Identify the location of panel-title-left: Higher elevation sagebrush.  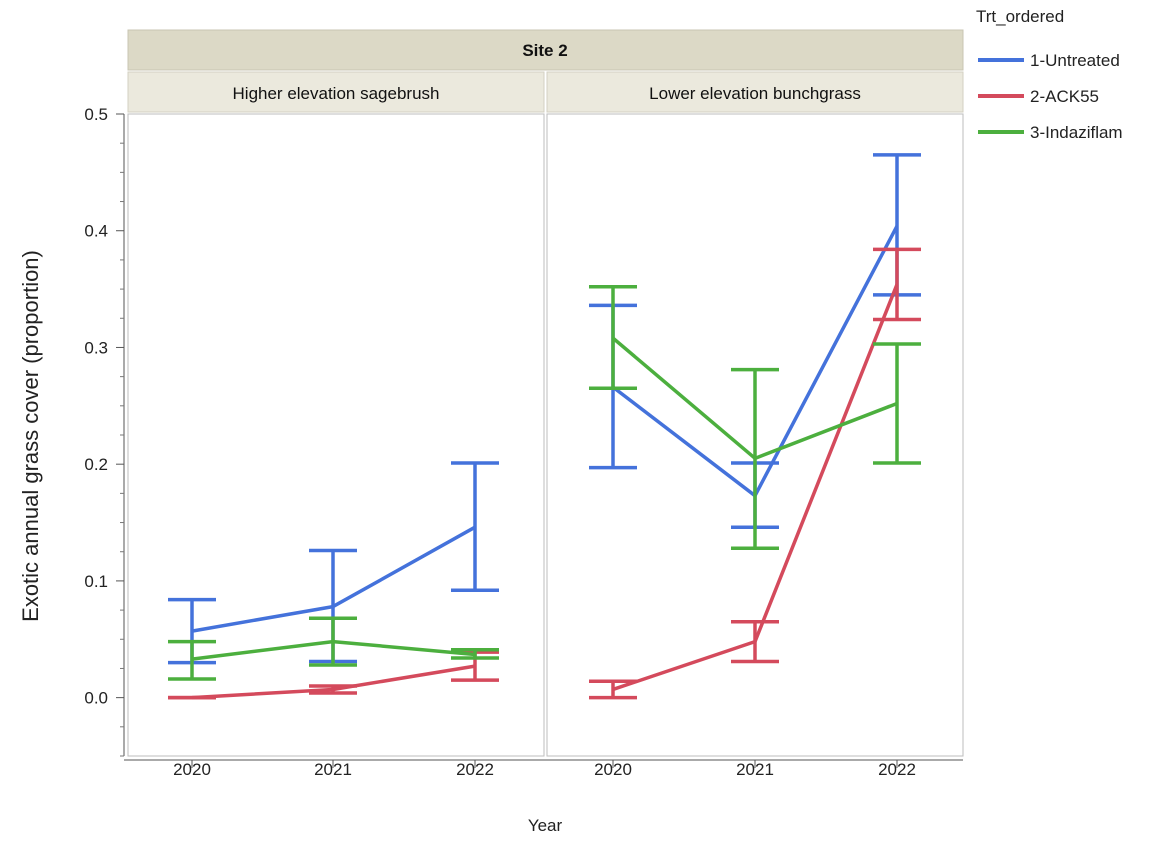
(336, 93).